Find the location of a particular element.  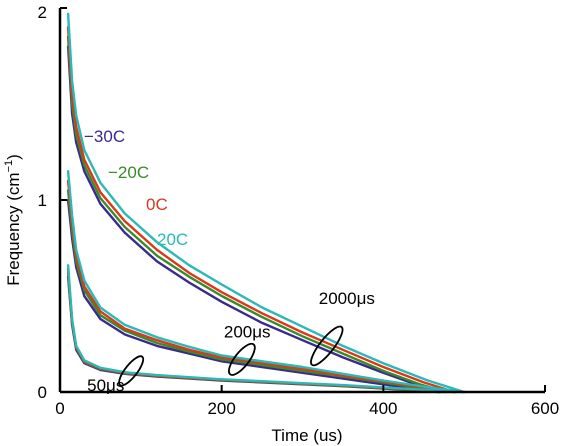

y-tick-label: 0 is located at coordinates (42, 392).